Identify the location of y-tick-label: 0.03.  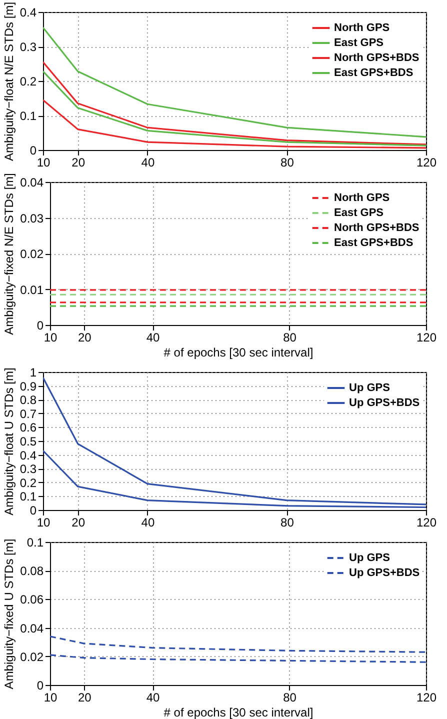
(32, 218).